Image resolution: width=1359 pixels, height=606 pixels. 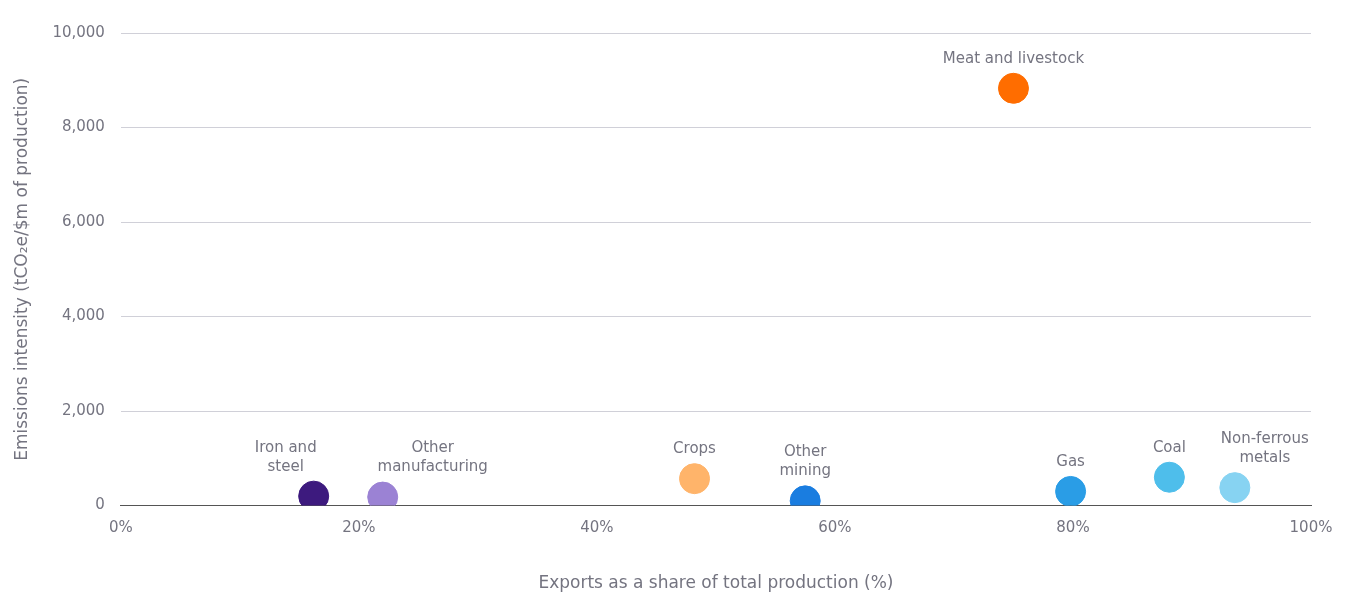 What do you see at coordinates (597, 527) in the screenshot?
I see `x-tick-label: 40%` at bounding box center [597, 527].